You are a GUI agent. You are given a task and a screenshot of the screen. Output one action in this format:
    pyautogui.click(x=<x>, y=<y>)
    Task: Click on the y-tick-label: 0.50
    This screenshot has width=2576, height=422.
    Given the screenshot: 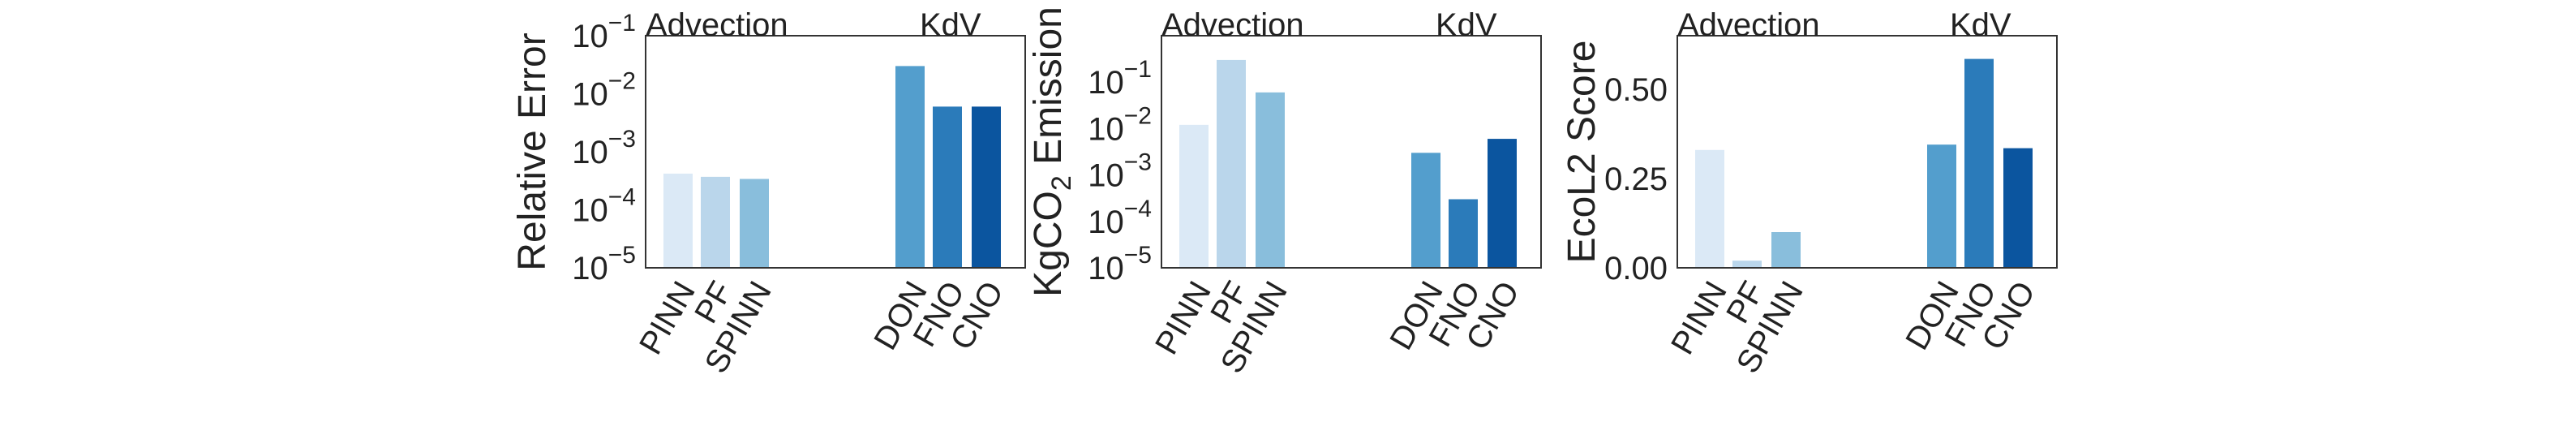 What is the action you would take?
    pyautogui.click(x=1636, y=90)
    